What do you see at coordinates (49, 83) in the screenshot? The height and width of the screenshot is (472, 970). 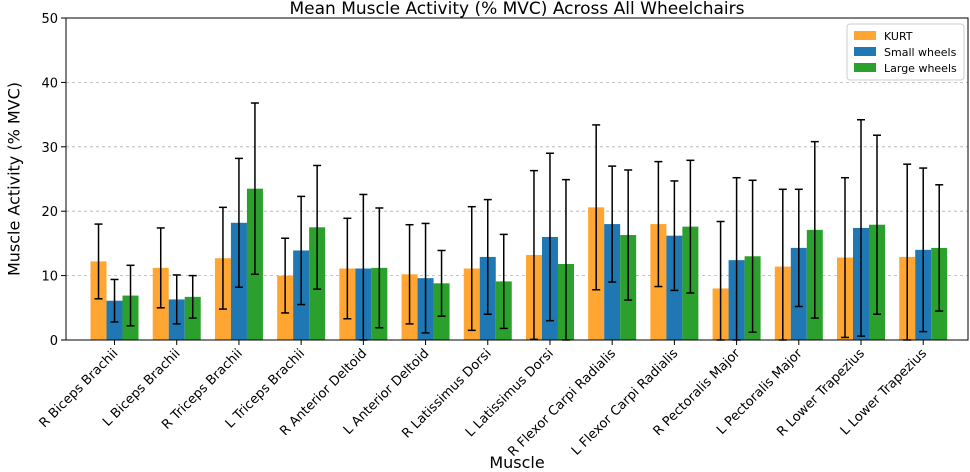 I see `y-tick-label: 40` at bounding box center [49, 83].